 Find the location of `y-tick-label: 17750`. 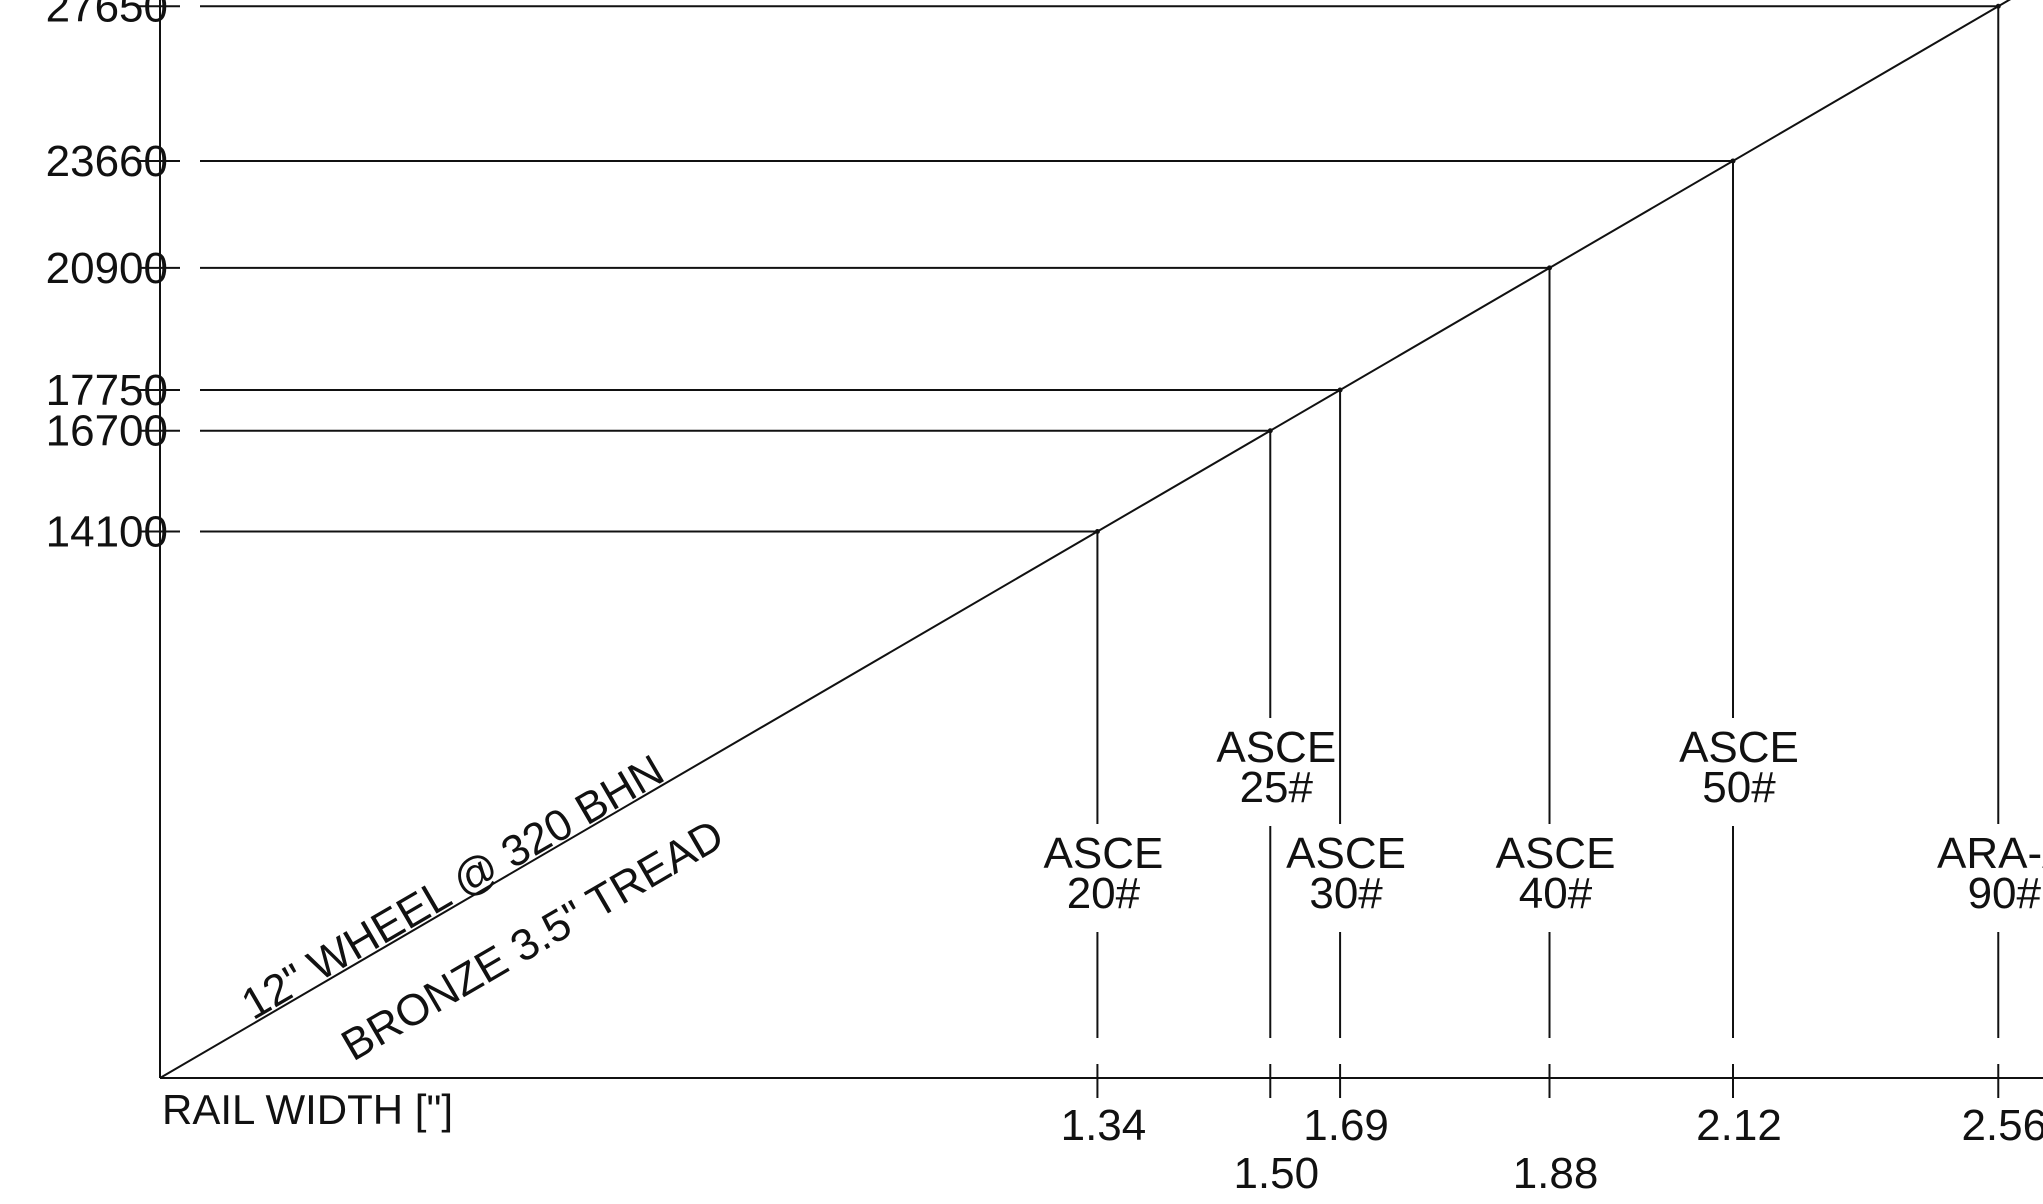

y-tick-label: 17750 is located at coordinates (107, 390).